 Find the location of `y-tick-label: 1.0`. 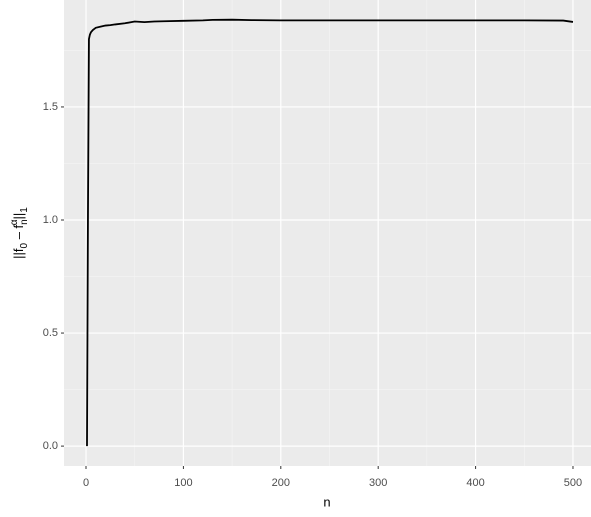

y-tick-label: 1.0 is located at coordinates (50, 220).